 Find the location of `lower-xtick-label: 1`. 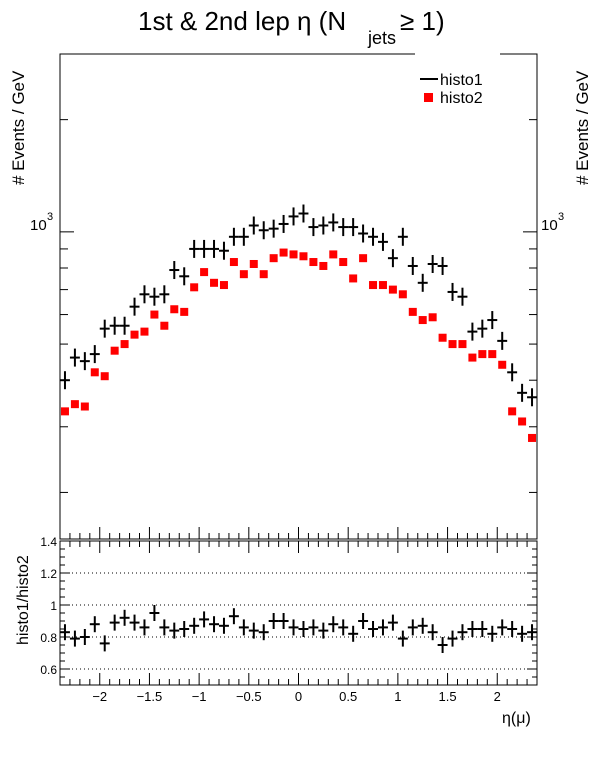

lower-xtick-label: 1 is located at coordinates (397, 696).